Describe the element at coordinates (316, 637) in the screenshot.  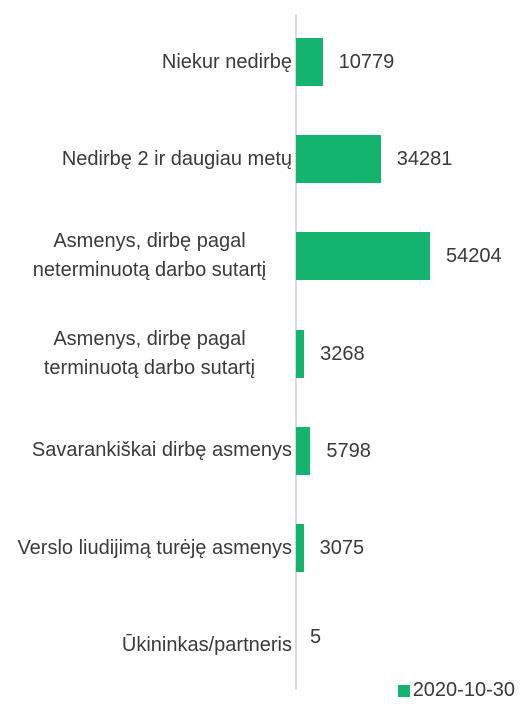
I see `value-label: 5` at that location.